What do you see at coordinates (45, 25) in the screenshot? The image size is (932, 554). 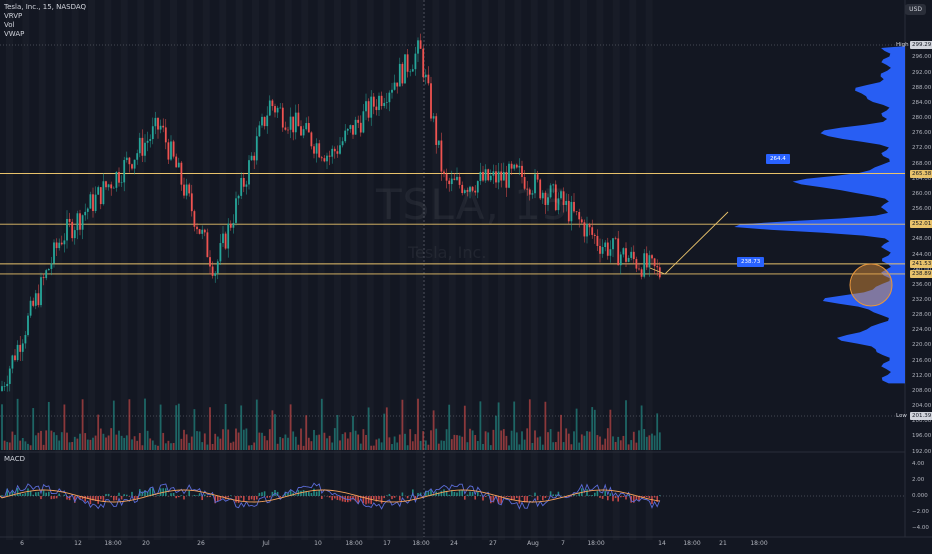 I see `indicator-vol: Vol` at bounding box center [45, 25].